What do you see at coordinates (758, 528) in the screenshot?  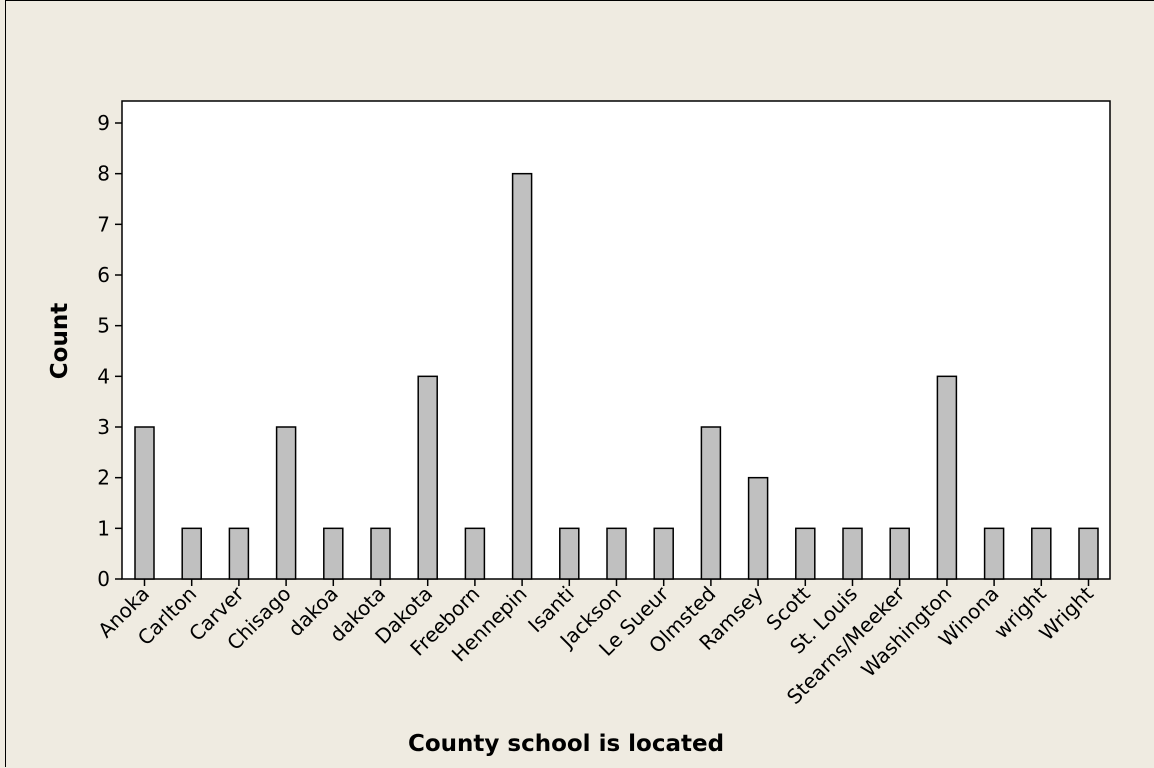 I see `bar-ramsey` at bounding box center [758, 528].